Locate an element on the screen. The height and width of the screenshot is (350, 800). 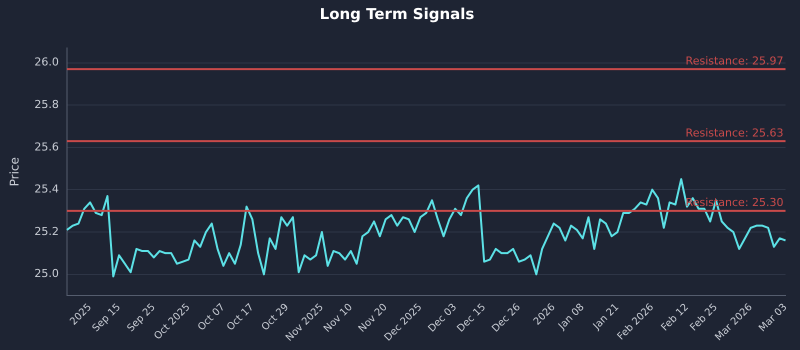
x-tick-label: Oct 07 is located at coordinates (212, 318).